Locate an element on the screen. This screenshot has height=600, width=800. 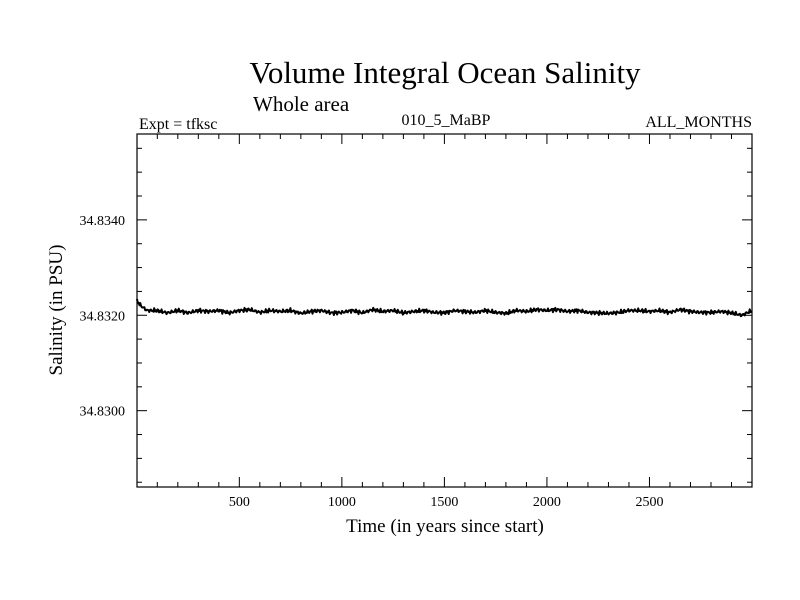
header-center-label: 010_5_MaBP is located at coordinates (446, 120).